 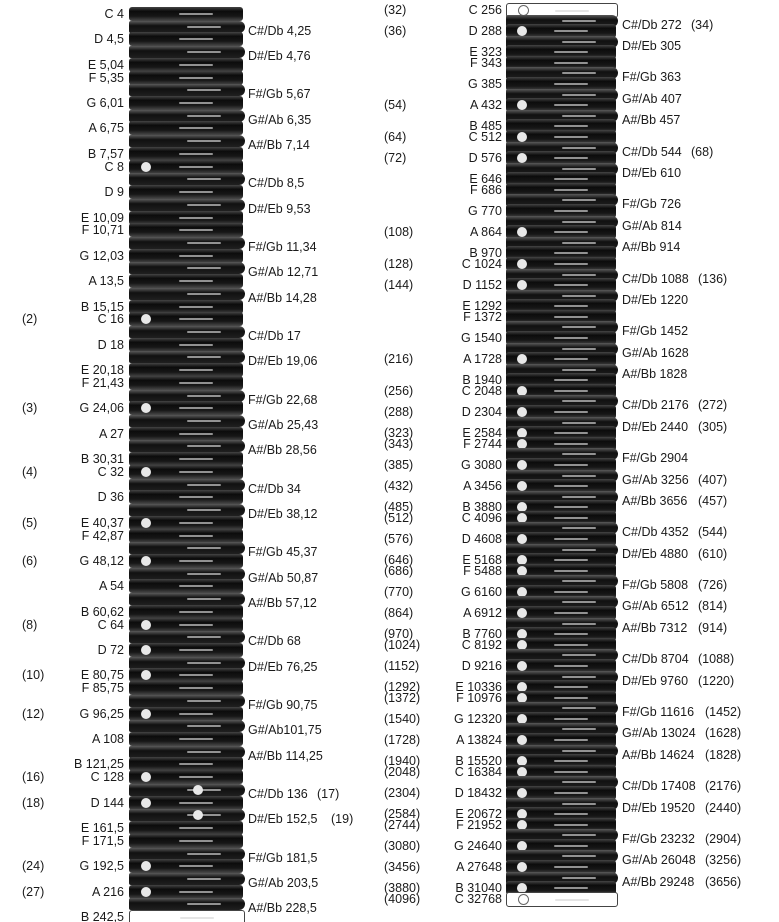 I want to click on note-label: A 27, so click(x=111, y=433).